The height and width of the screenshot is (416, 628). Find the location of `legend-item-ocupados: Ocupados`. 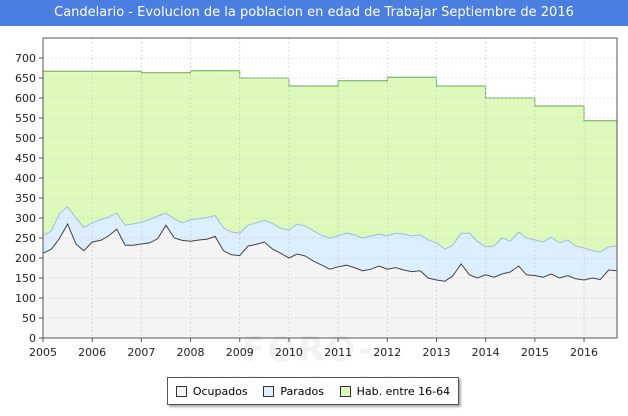

legend-item-ocupados: Ocupados is located at coordinates (211, 391).